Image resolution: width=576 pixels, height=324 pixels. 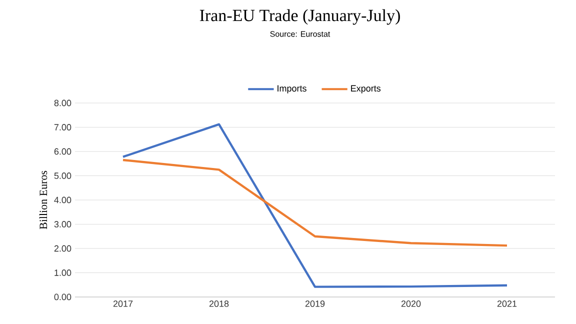 What do you see at coordinates (315, 303) in the screenshot?
I see `x-tick-label: 2019` at bounding box center [315, 303].